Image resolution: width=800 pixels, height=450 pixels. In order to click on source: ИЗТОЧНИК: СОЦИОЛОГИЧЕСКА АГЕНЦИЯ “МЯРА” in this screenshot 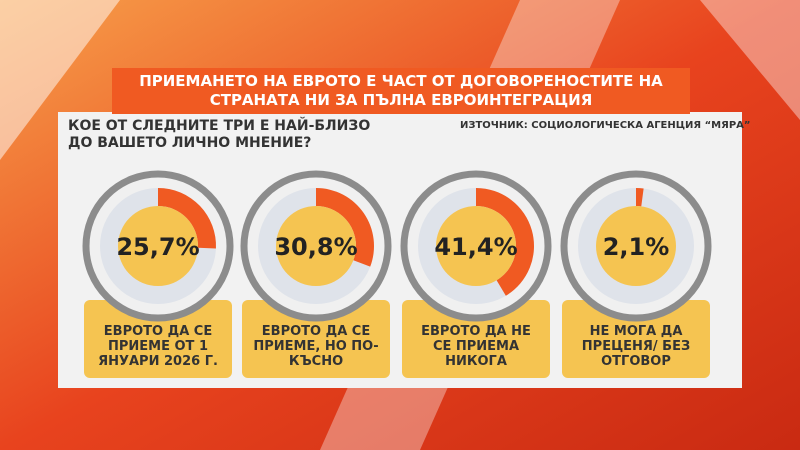, I will do `click(605, 125)`.